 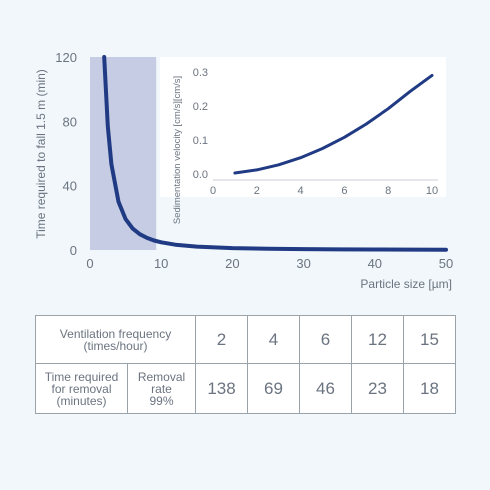 I want to click on frequency-cell: 12, so click(x=378, y=339).